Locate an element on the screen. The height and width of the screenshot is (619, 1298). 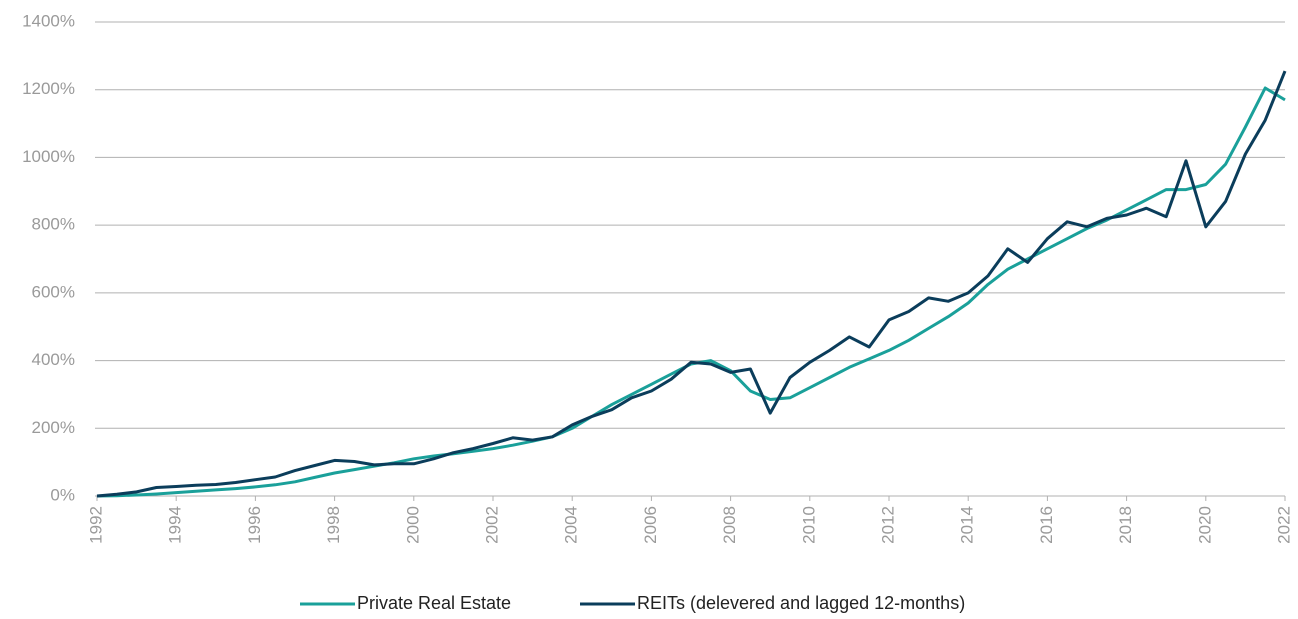
x-tick-label: 2010 is located at coordinates (808, 525).